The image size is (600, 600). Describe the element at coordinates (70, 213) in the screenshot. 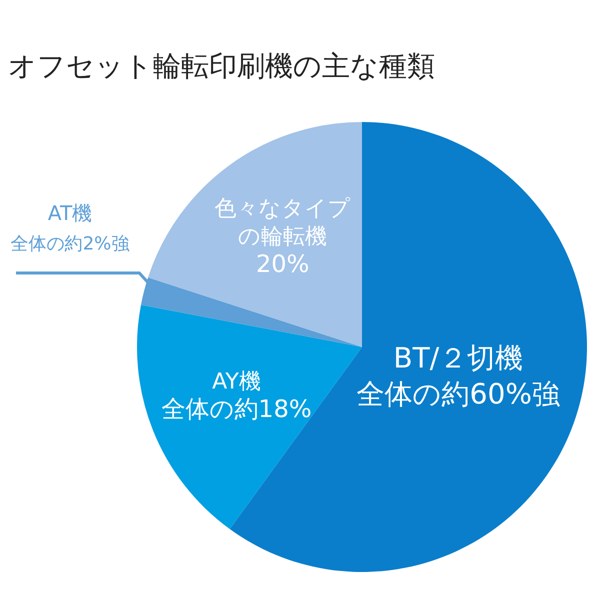

I see `slice-label: AT機` at that location.